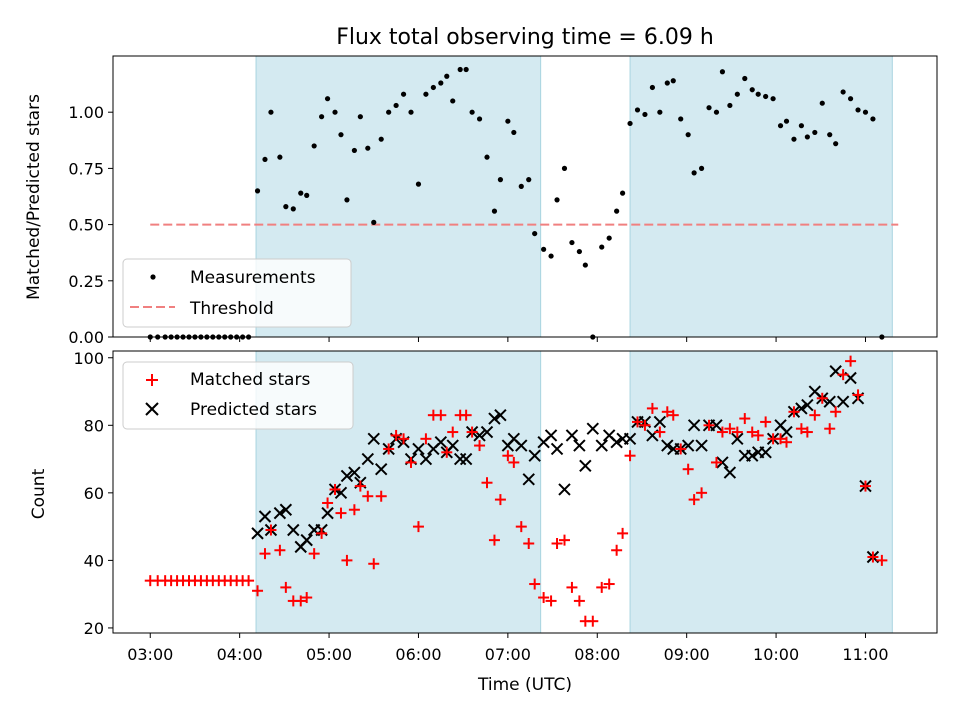  I want to click on matched-stars-legend-label: Matched stars, so click(250, 380).